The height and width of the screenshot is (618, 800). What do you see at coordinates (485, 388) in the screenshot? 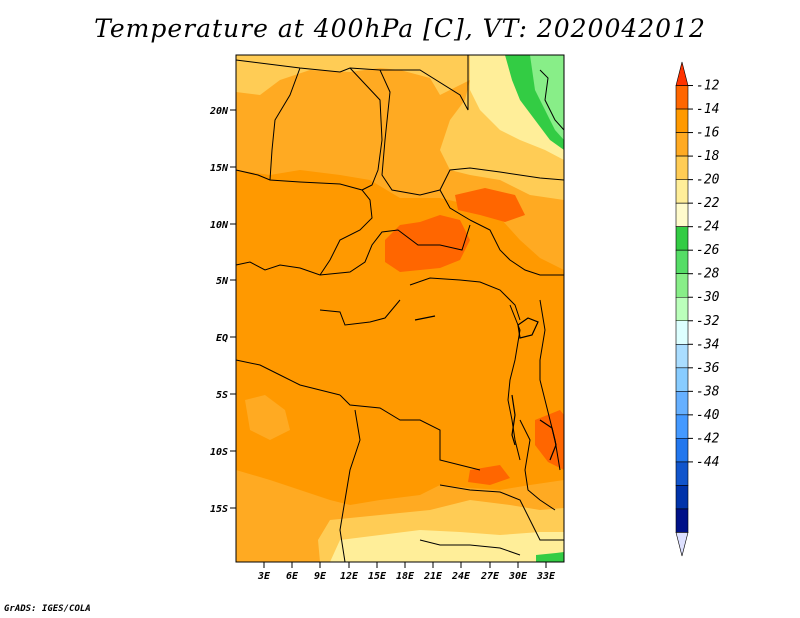
I see `lakes` at bounding box center [485, 388].